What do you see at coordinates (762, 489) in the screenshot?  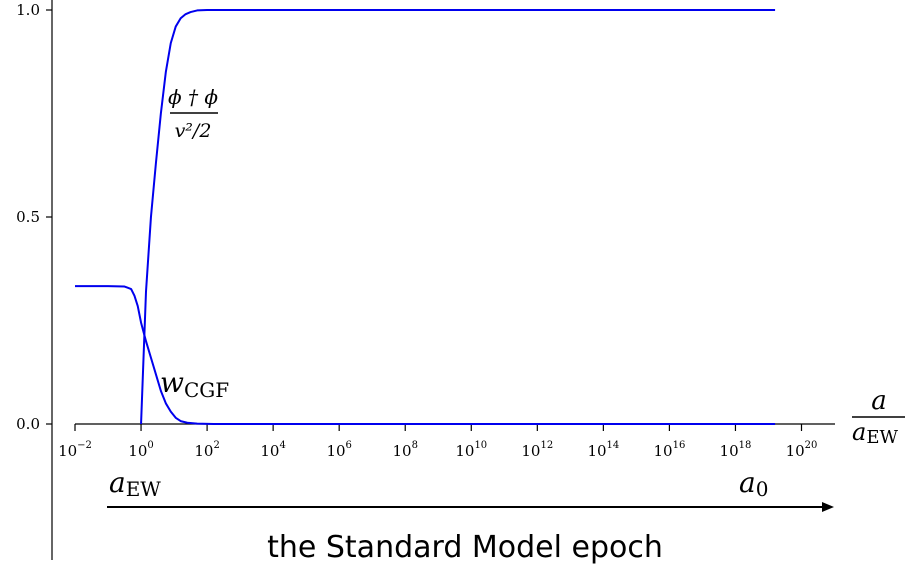 I see `end-epoch-sub: 0` at bounding box center [762, 489].